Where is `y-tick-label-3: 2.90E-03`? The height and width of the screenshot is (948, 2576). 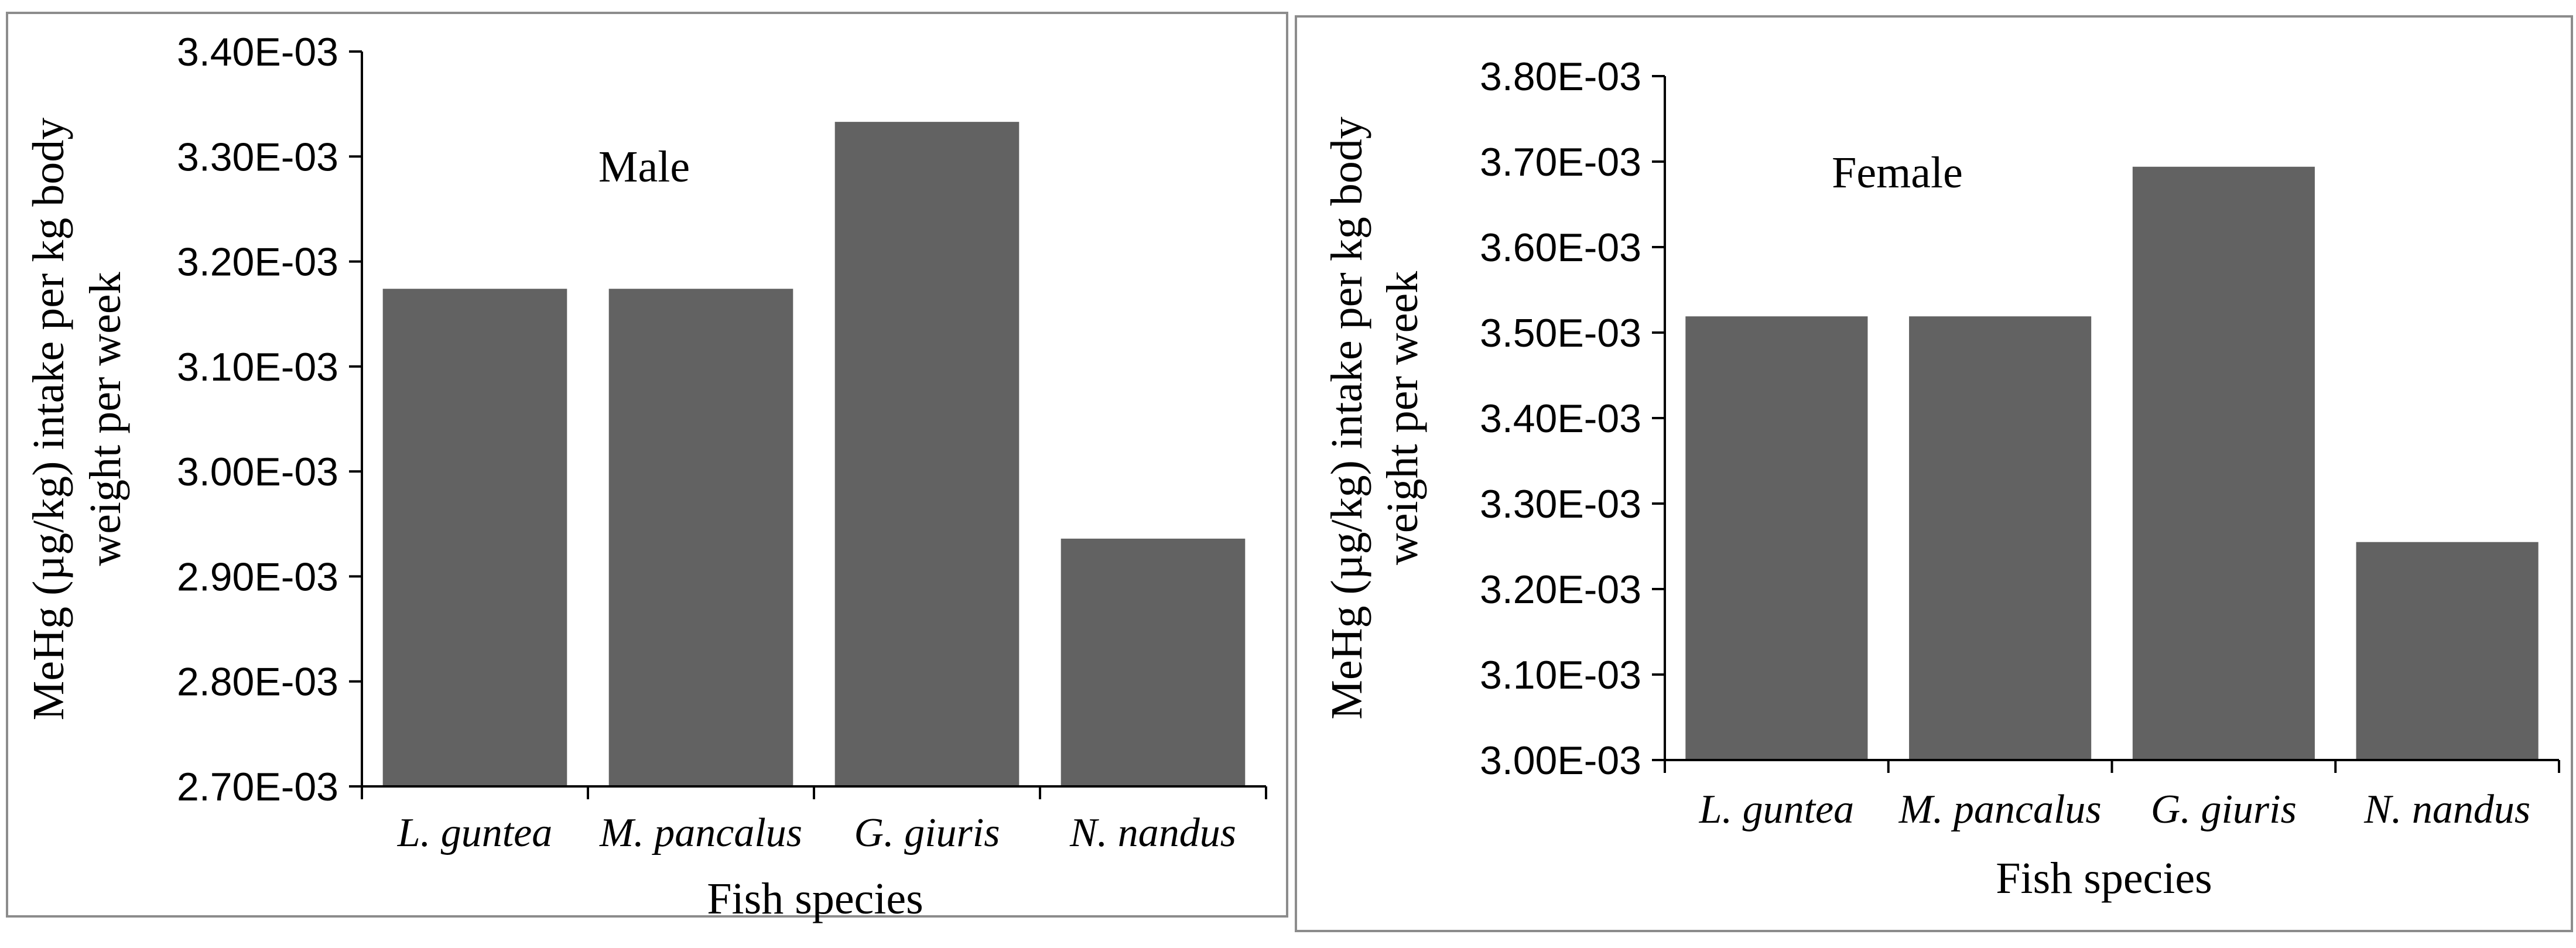 y-tick-label-3: 2.90E-03 is located at coordinates (257, 577).